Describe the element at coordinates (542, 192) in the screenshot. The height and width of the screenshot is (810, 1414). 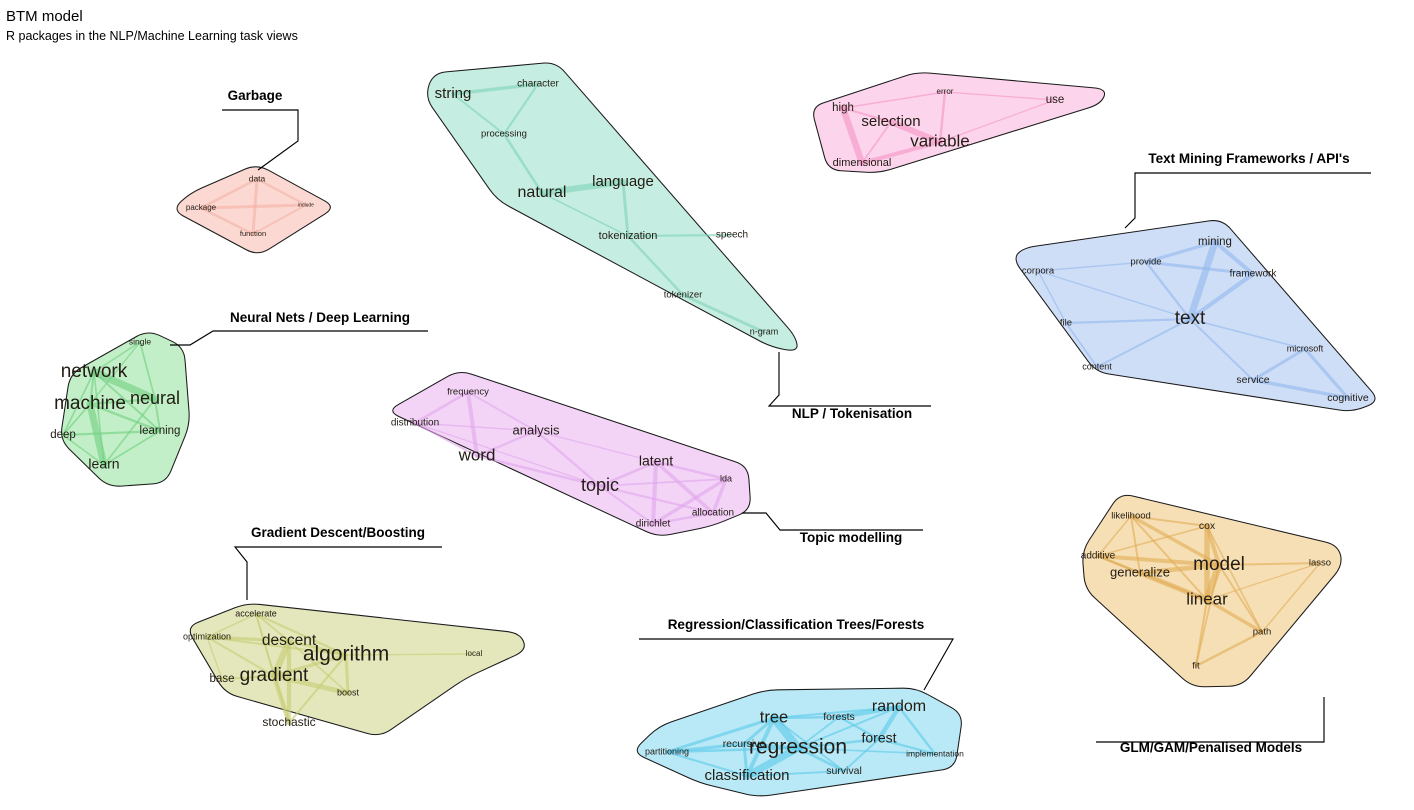
I see `term-node-natural: natural` at that location.